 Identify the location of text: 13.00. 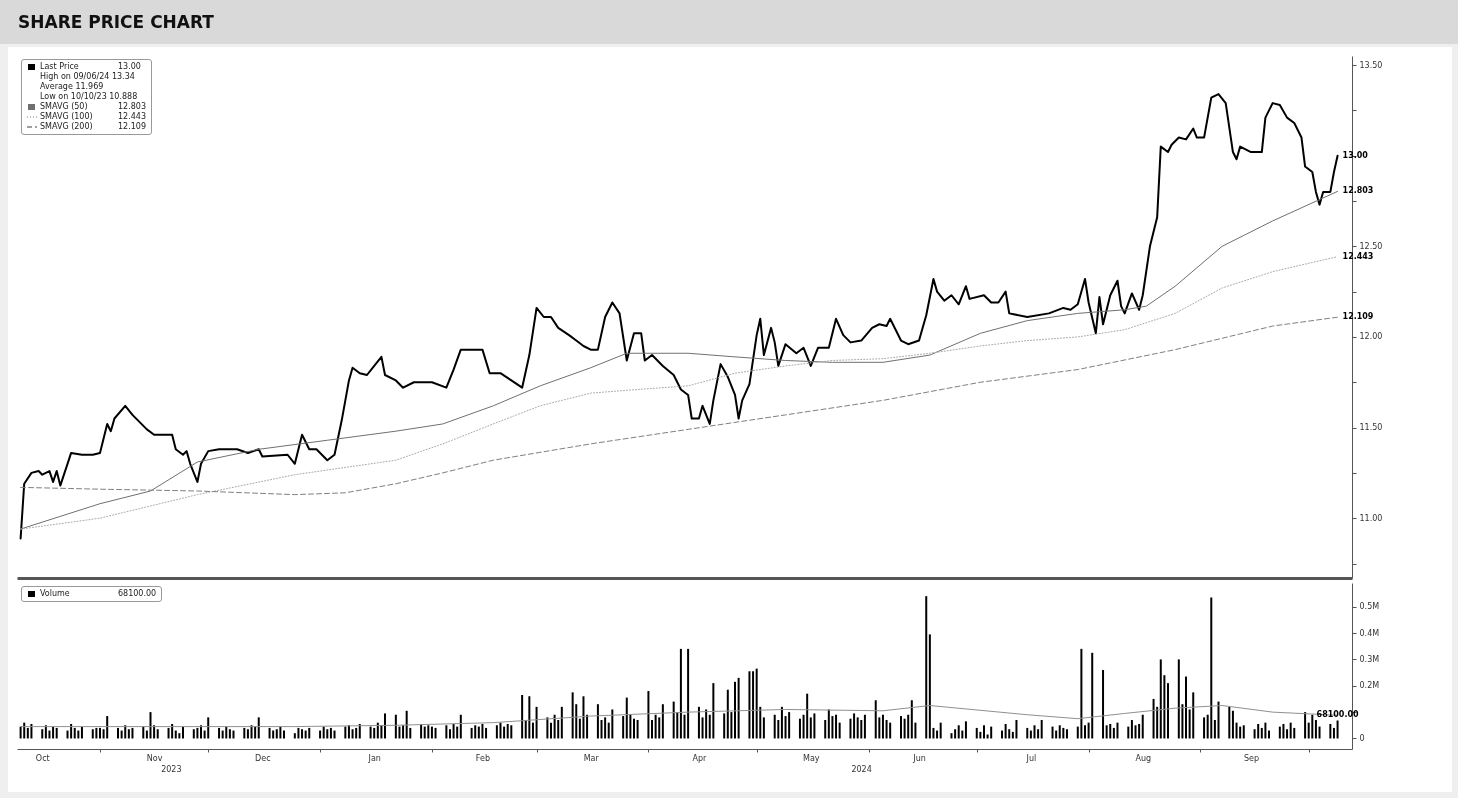
(129, 66).